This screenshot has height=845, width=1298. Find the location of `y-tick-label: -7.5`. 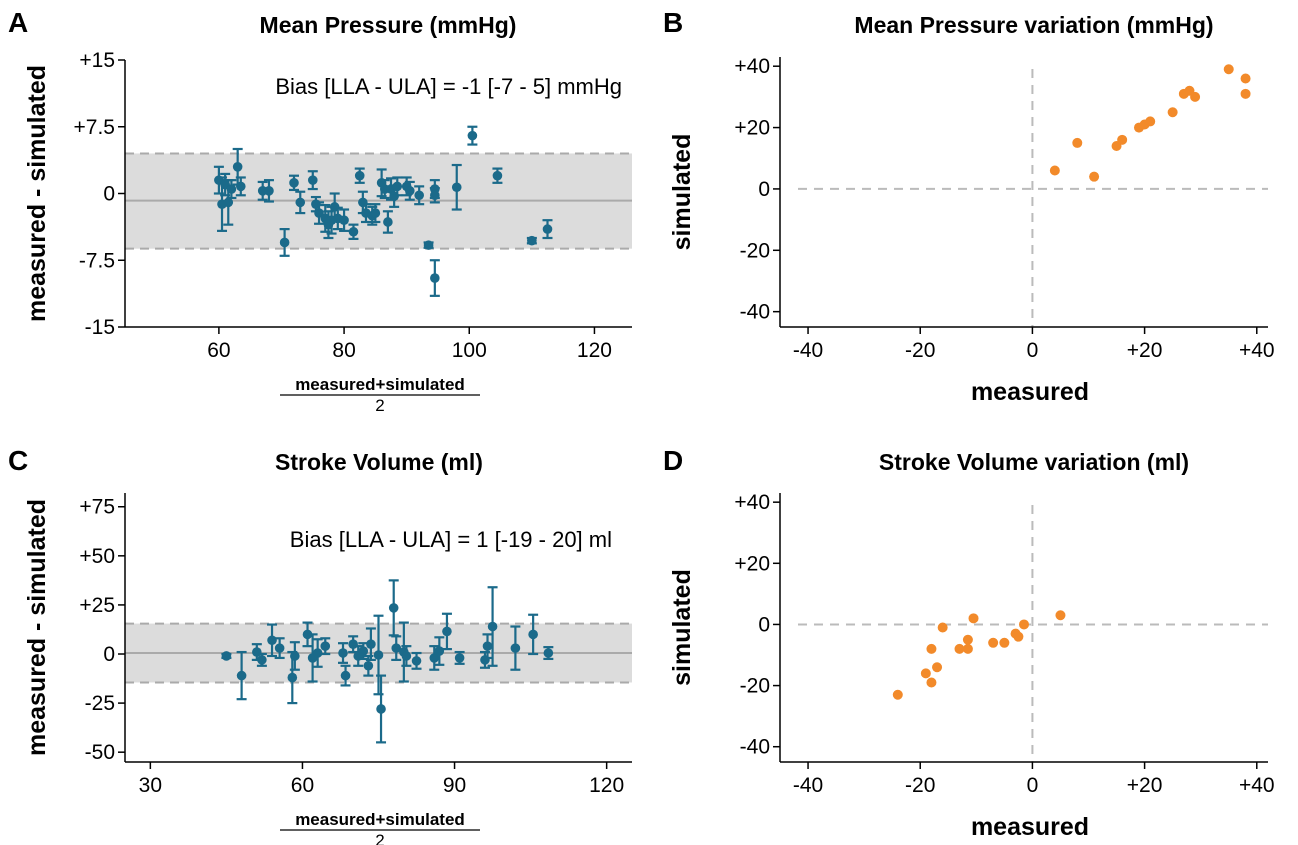

y-tick-label: -7.5 is located at coordinates (97, 260).